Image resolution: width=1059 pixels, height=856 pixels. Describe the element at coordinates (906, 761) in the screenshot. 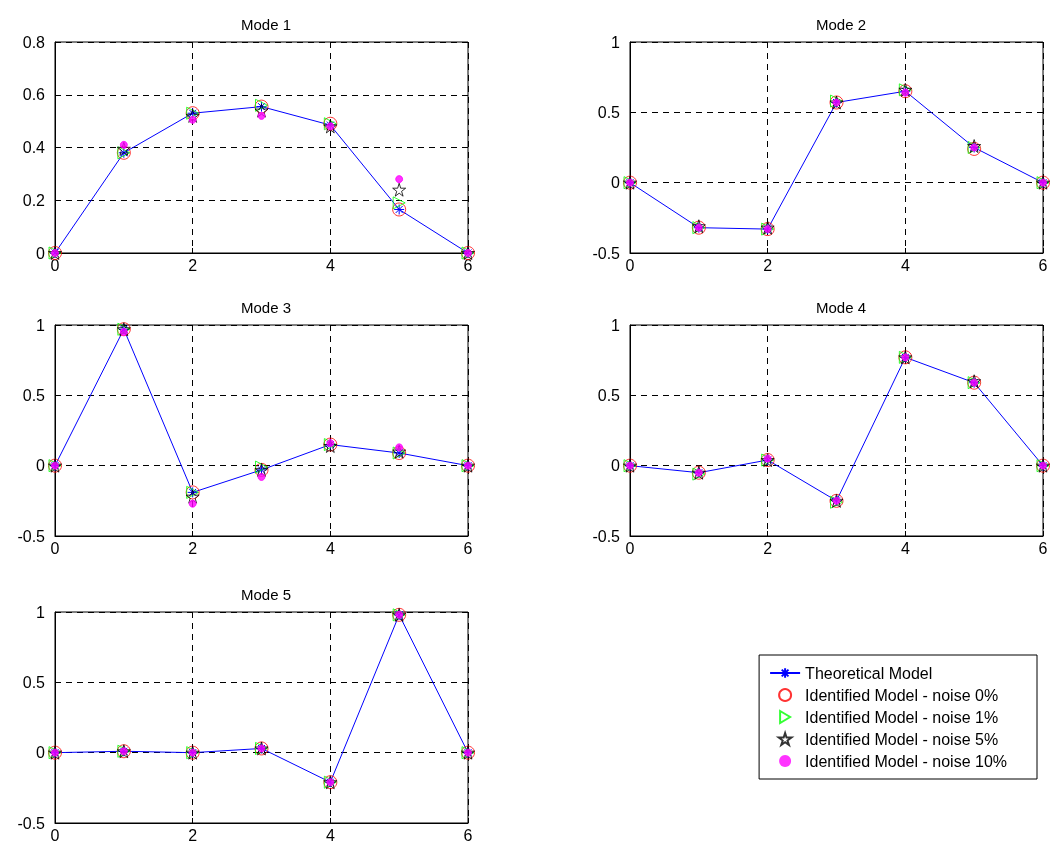

I see `legend-label: Identified Model - noise 10%` at that location.